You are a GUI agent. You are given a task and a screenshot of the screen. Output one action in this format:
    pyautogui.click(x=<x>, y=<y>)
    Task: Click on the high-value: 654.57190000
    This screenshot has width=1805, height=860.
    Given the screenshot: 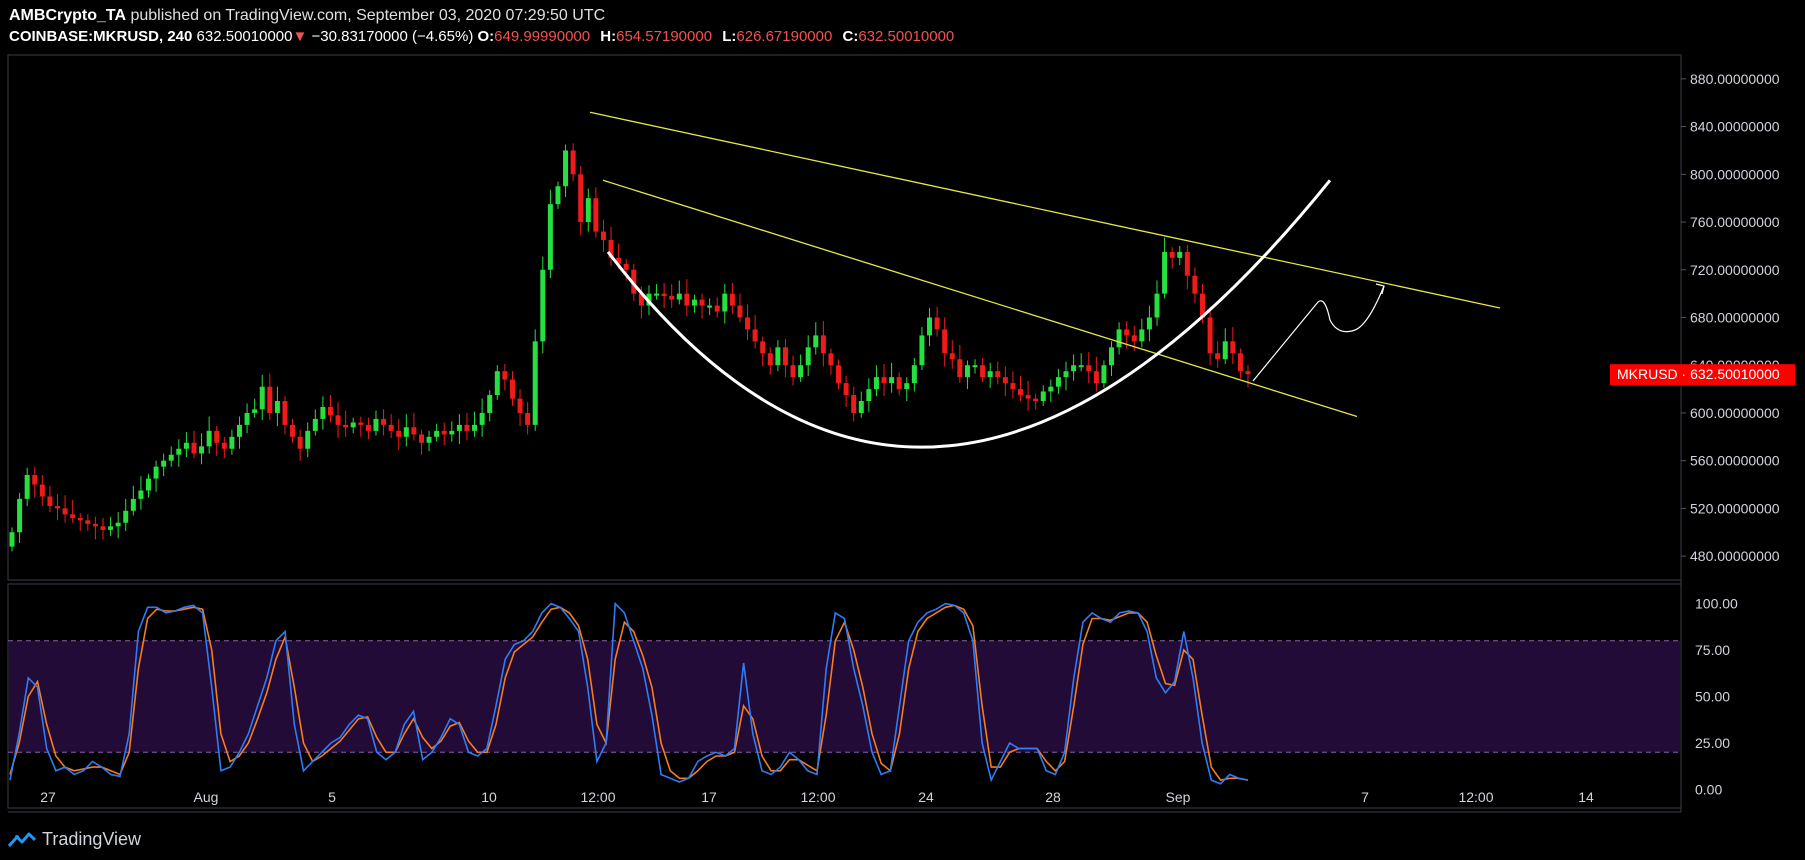 What is the action you would take?
    pyautogui.click(x=664, y=36)
    